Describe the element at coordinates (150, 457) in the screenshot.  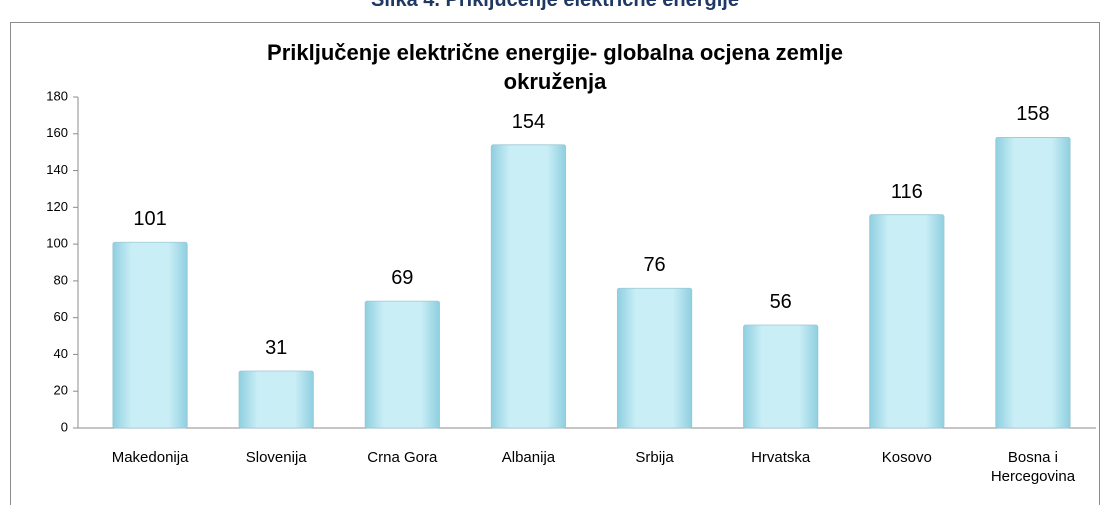
I see `x-tick-label: Makedonija` at that location.